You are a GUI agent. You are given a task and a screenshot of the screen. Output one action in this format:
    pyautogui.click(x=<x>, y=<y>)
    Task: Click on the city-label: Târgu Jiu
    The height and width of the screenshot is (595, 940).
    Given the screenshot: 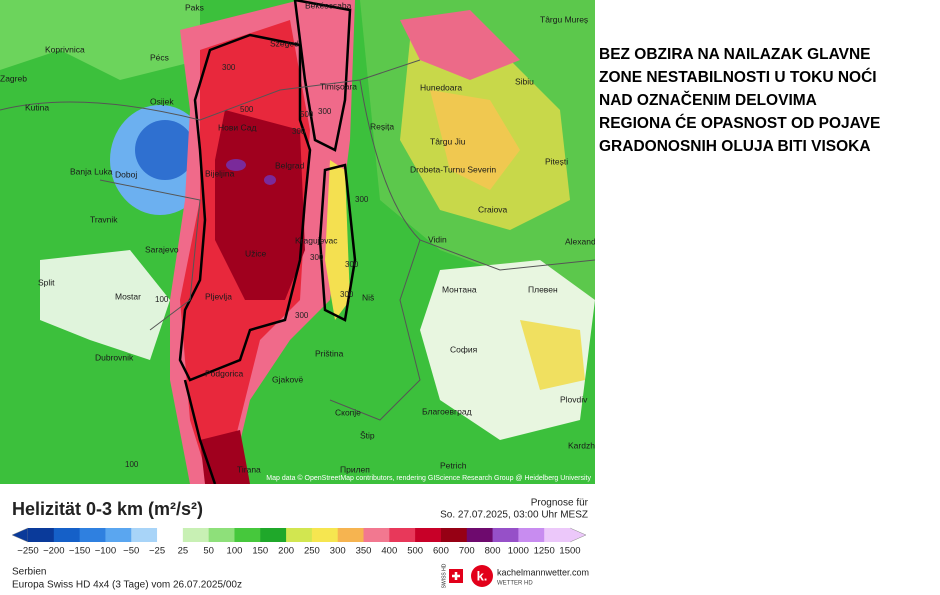 What is the action you would take?
    pyautogui.click(x=448, y=141)
    